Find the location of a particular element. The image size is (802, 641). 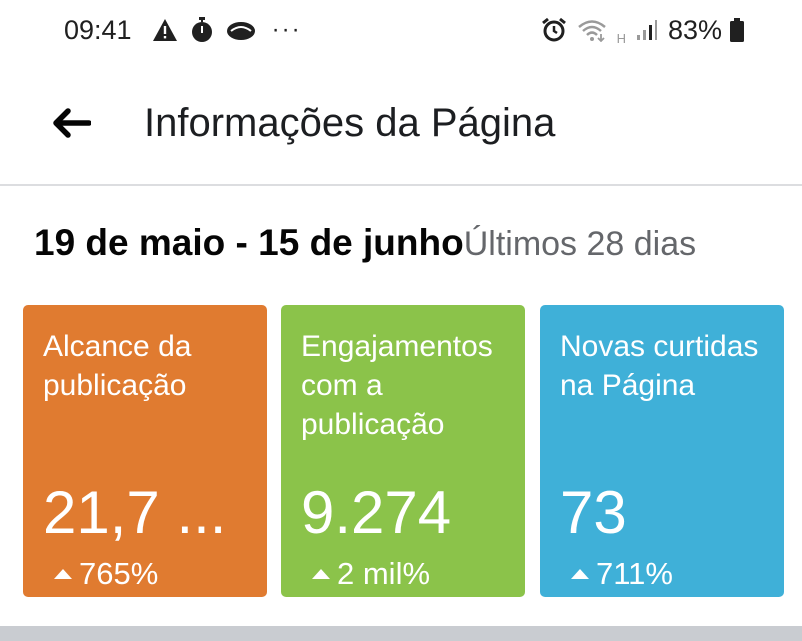

metric-change: 2 mil% is located at coordinates (403, 574).